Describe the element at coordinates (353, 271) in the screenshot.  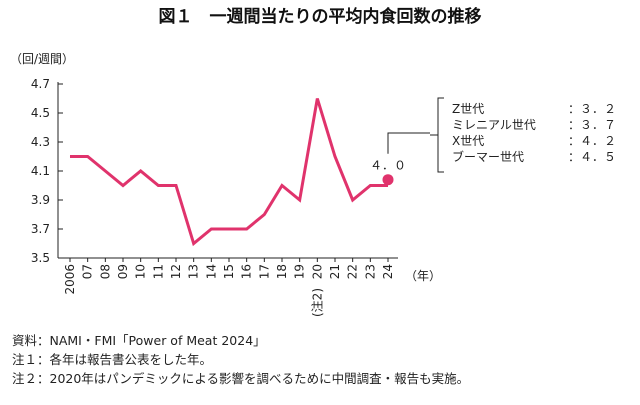
I see `x-tick-label: 22` at that location.